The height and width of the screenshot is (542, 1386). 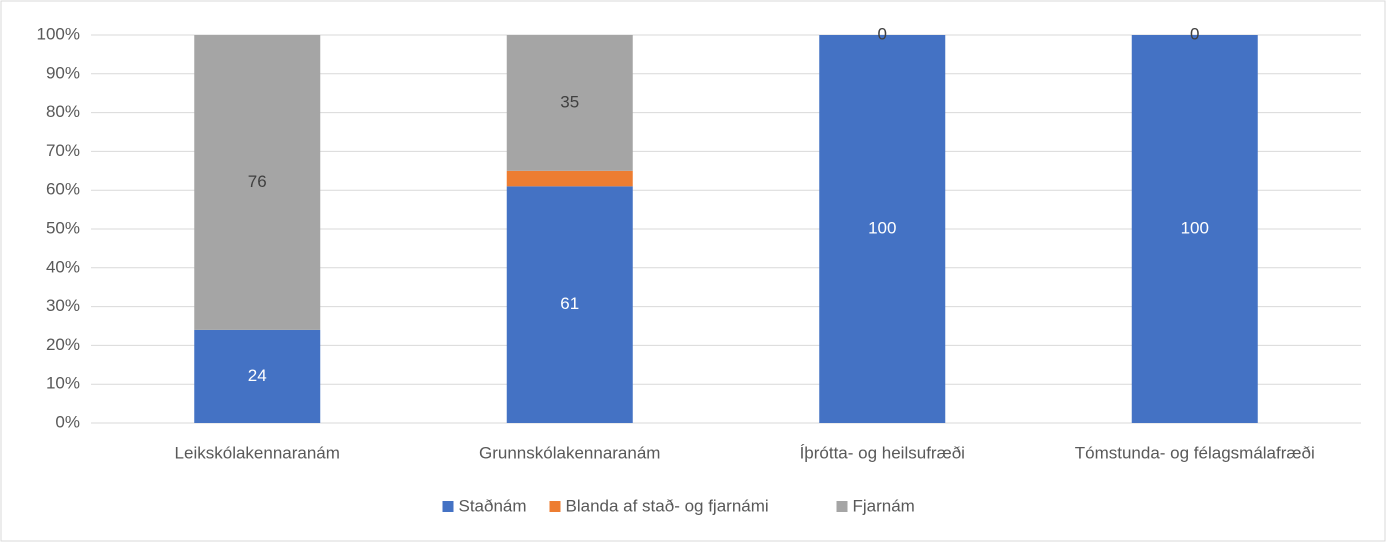 What do you see at coordinates (493, 505) in the screenshot?
I see `legend-label: Staðnám` at bounding box center [493, 505].